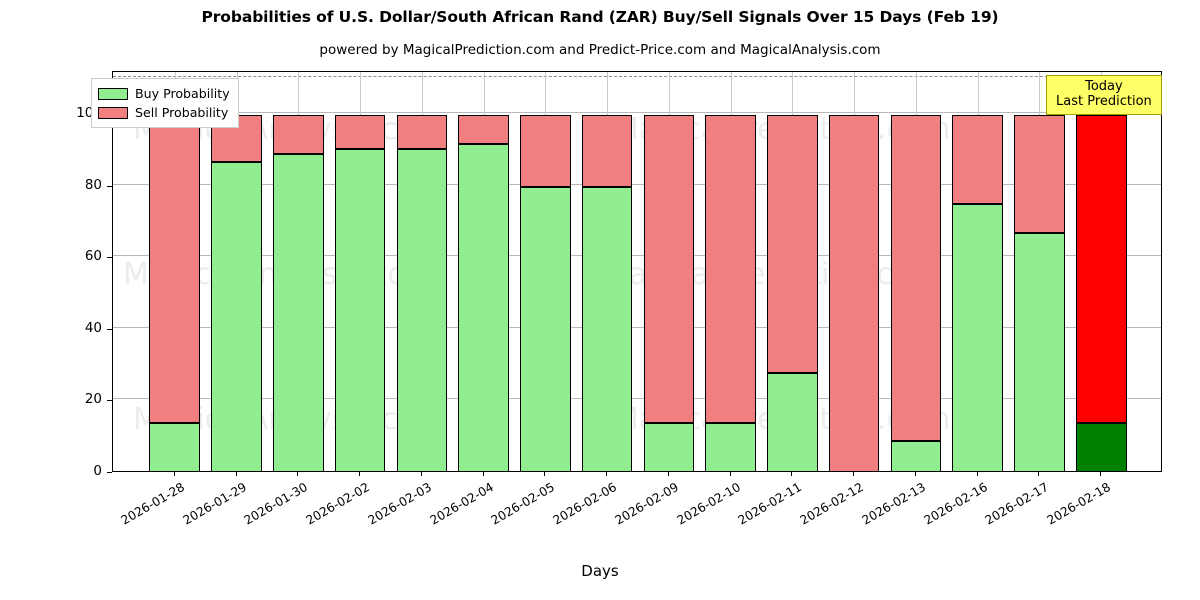 The height and width of the screenshot is (600, 1200). What do you see at coordinates (955, 504) in the screenshot?
I see `x-tick-label-2026-02-16: 2026-02-16` at bounding box center [955, 504].